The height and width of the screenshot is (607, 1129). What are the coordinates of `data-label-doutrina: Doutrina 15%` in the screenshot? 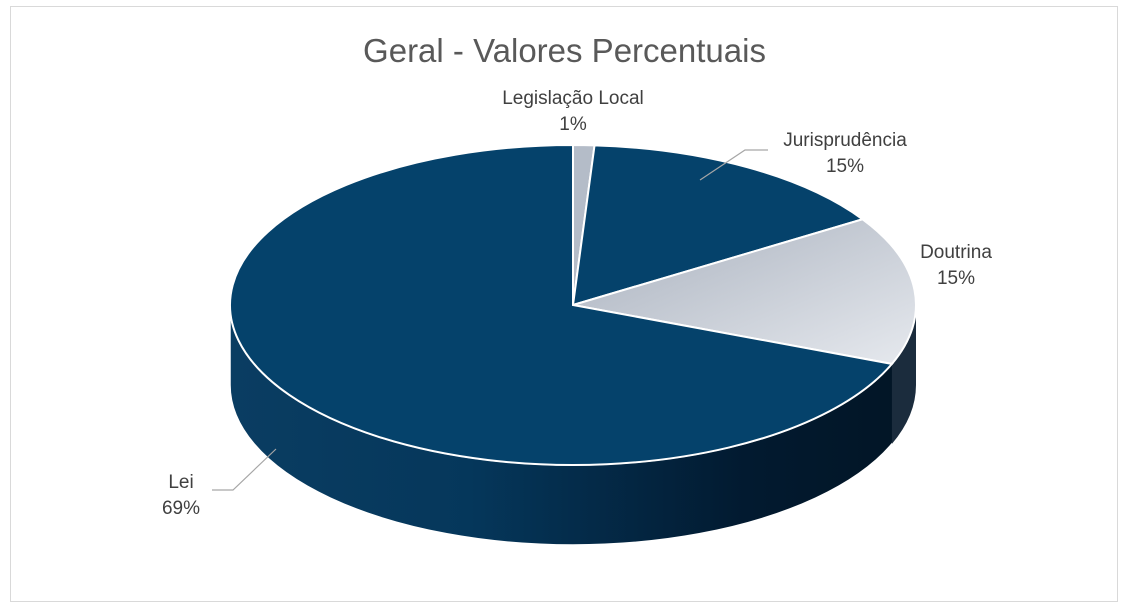 It's located at (956, 266).